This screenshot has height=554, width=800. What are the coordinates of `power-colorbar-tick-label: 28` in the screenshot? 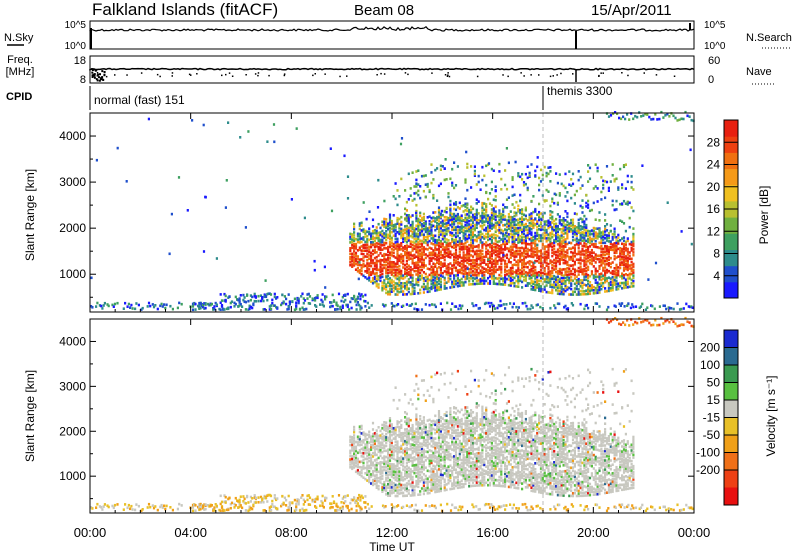 It's located at (714, 142).